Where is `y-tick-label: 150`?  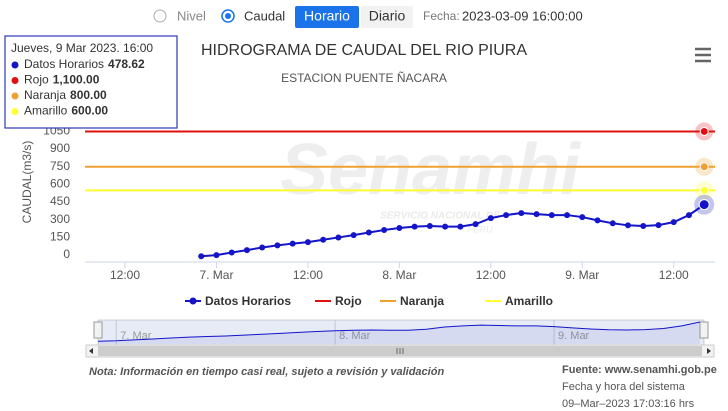 y-tick-label: 150 is located at coordinates (60, 237).